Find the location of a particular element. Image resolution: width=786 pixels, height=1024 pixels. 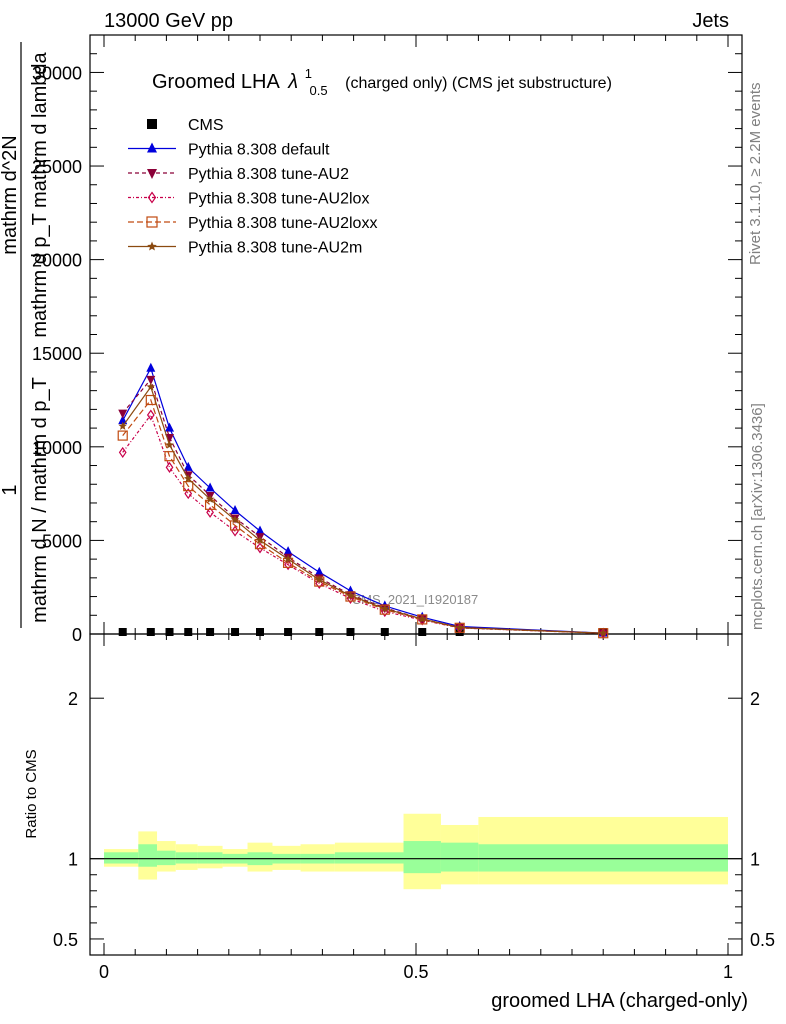

ylabel-denominator-lambda: mathrm d p_T mathrm d lambda is located at coordinates (40, 194).